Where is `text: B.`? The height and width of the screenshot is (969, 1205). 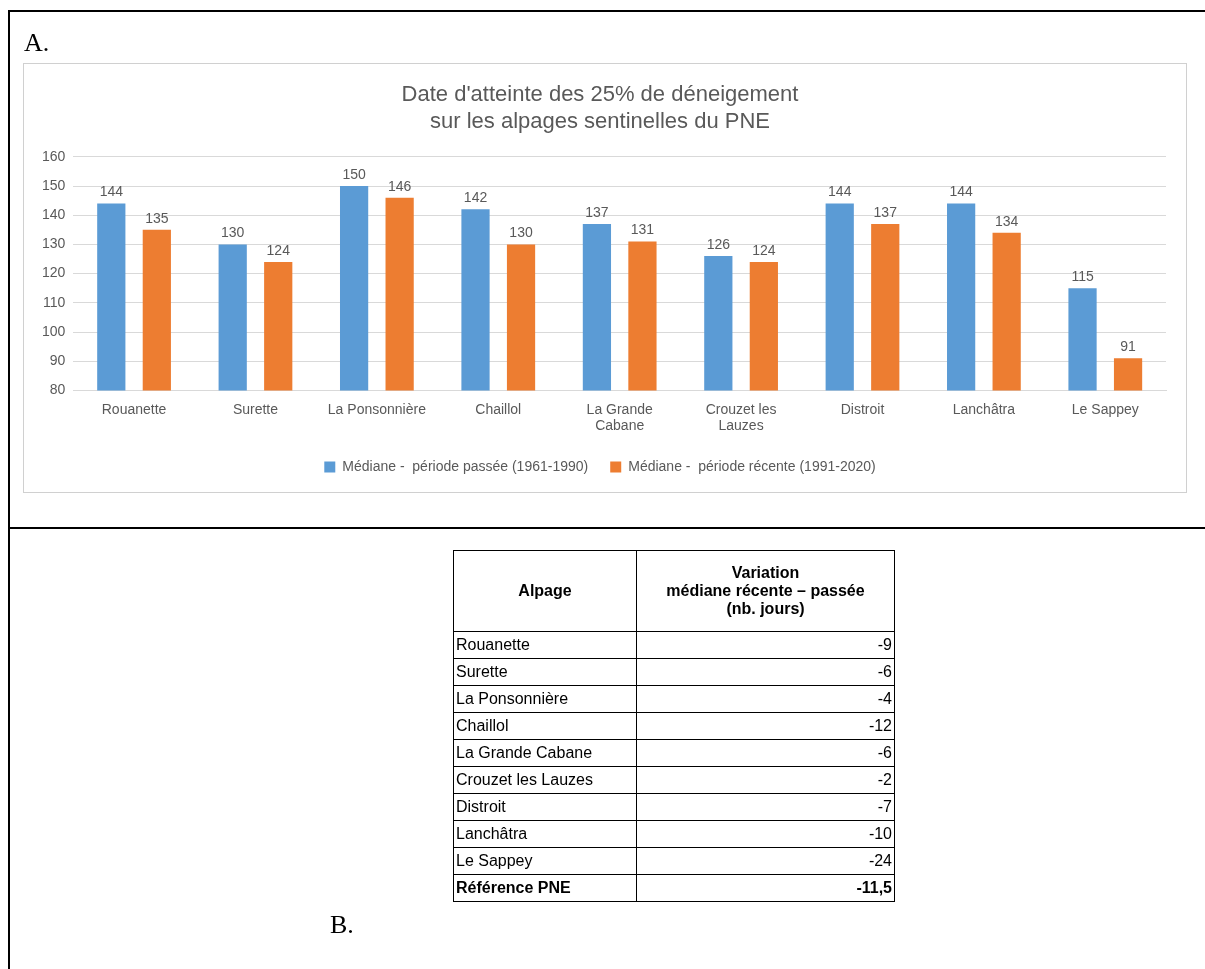 text: B. is located at coordinates (342, 925).